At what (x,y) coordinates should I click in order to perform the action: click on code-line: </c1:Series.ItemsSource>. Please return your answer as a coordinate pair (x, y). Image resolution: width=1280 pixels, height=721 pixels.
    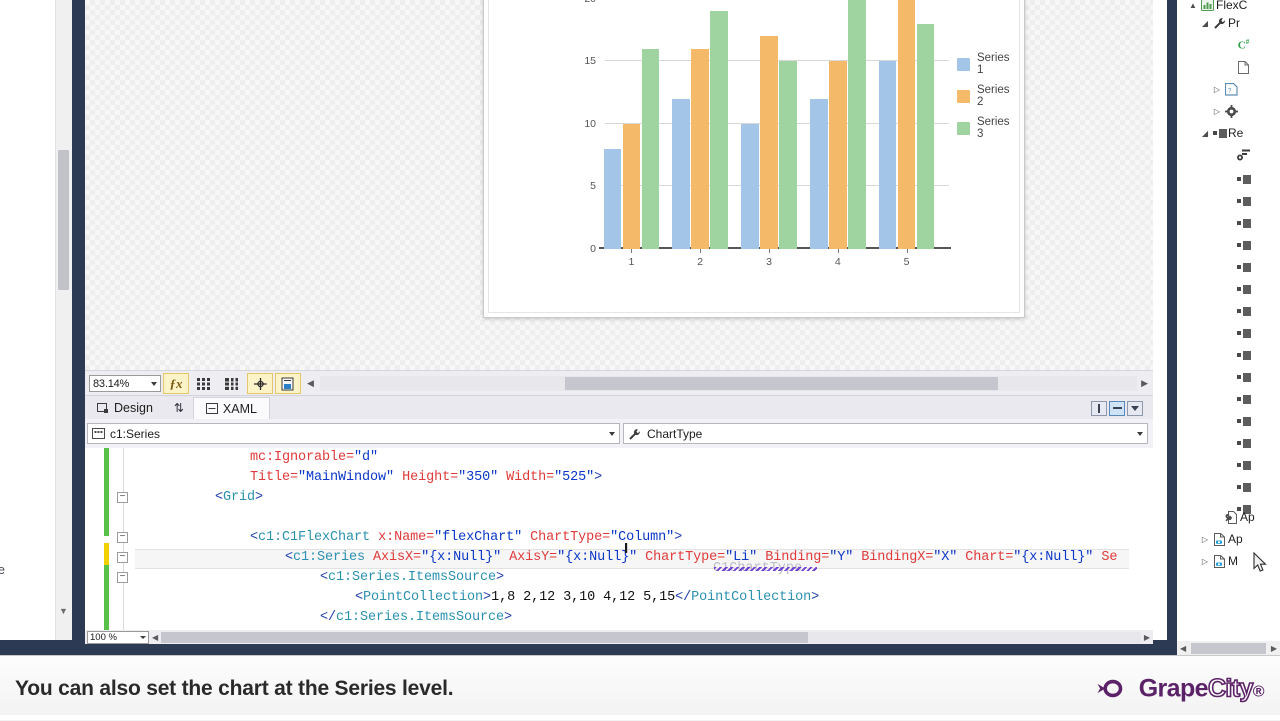
    Looking at the image, I should click on (323, 617).